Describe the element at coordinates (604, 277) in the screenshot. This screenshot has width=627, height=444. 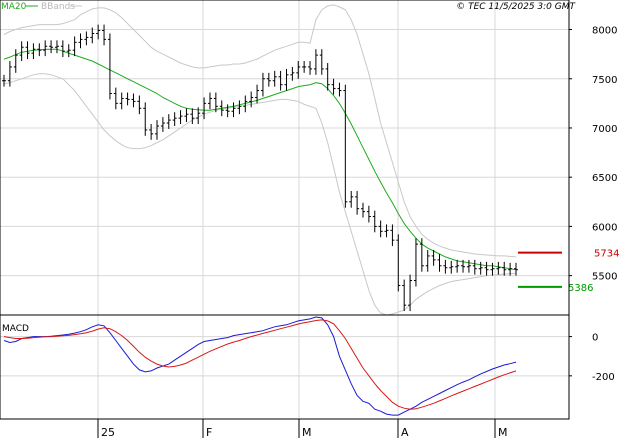
I see `price-tick-label: 5500` at that location.